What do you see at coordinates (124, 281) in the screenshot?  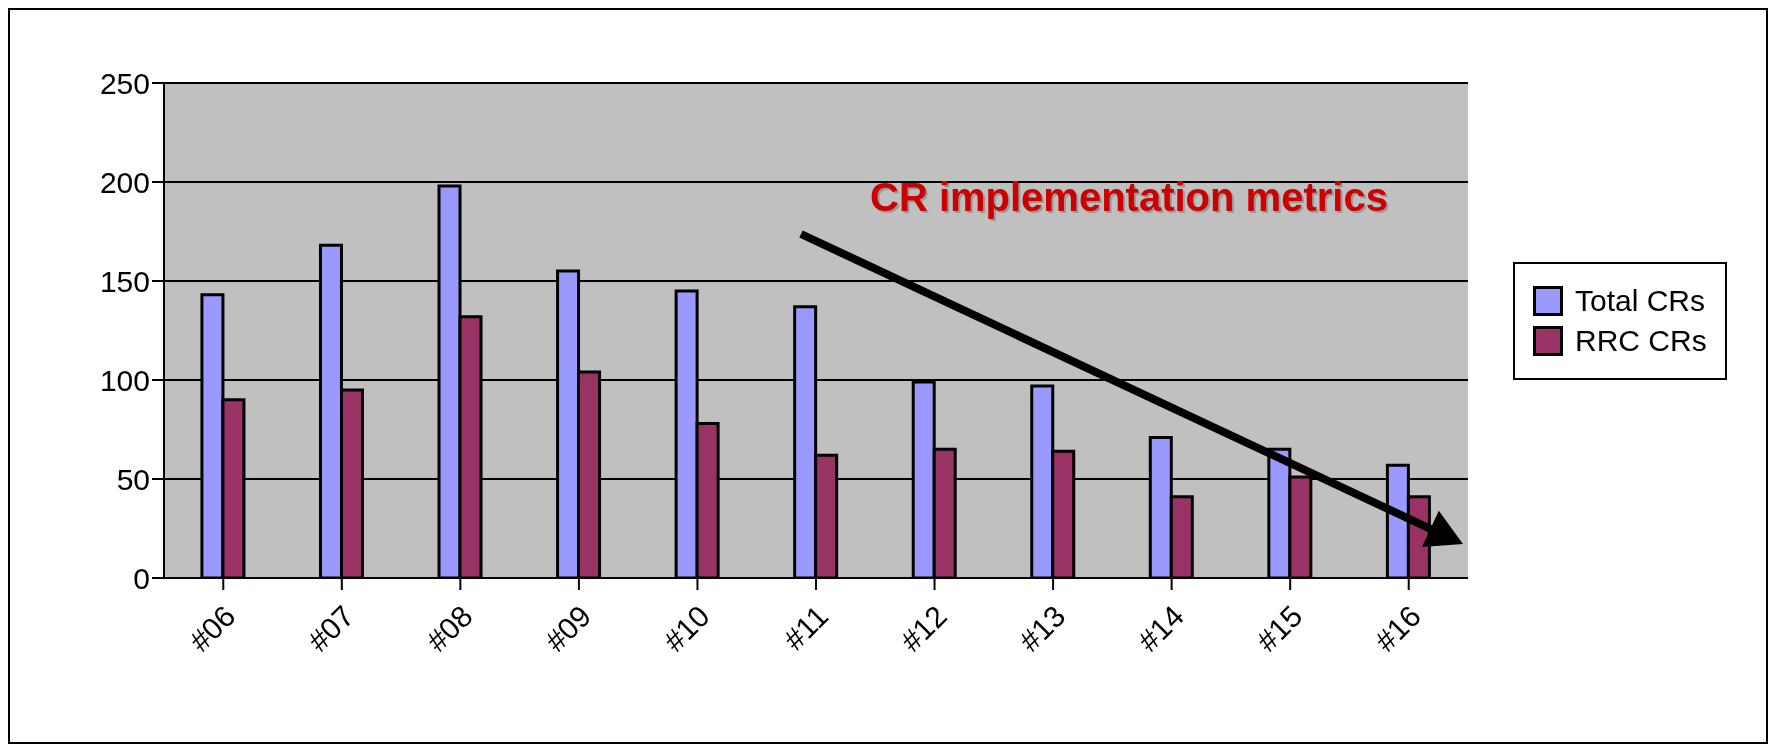 I see `y-tick-label: 150` at bounding box center [124, 281].